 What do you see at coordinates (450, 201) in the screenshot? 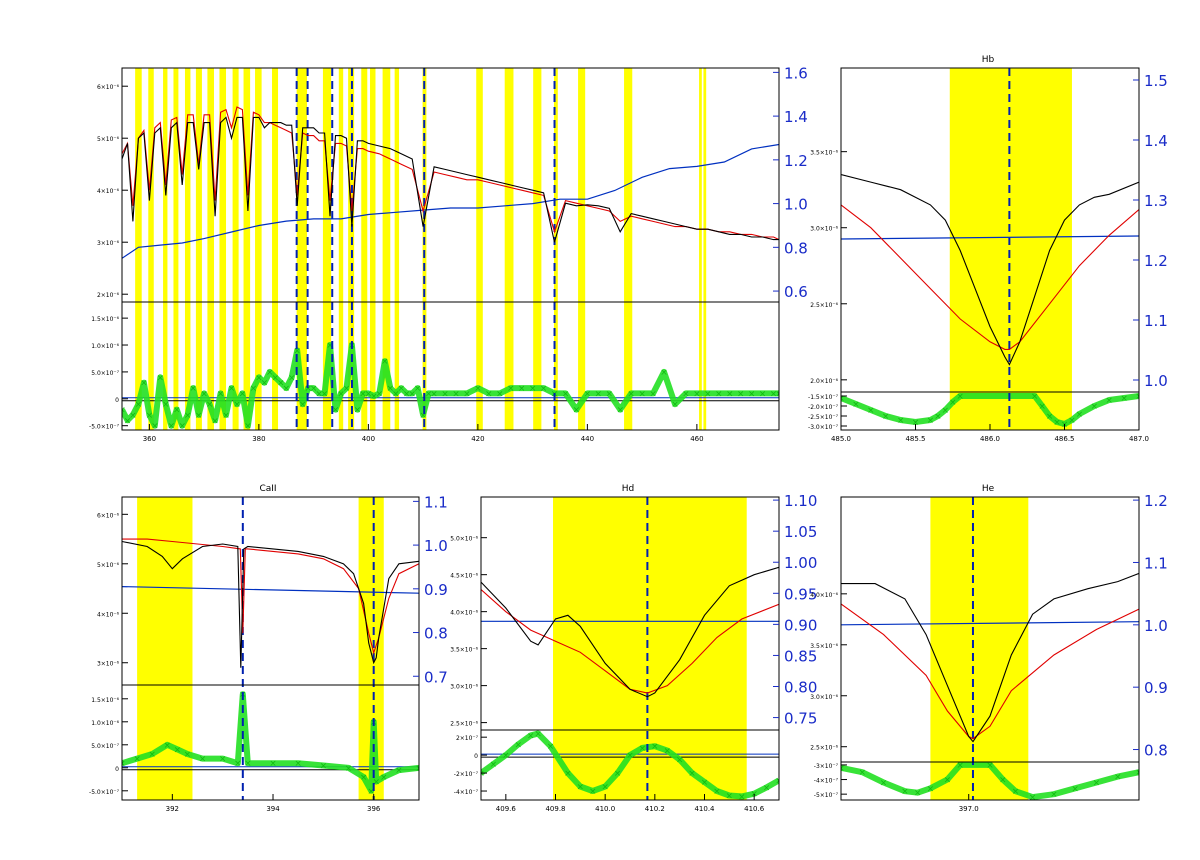
I see `full-spectrum-ratio-line` at bounding box center [450, 201].